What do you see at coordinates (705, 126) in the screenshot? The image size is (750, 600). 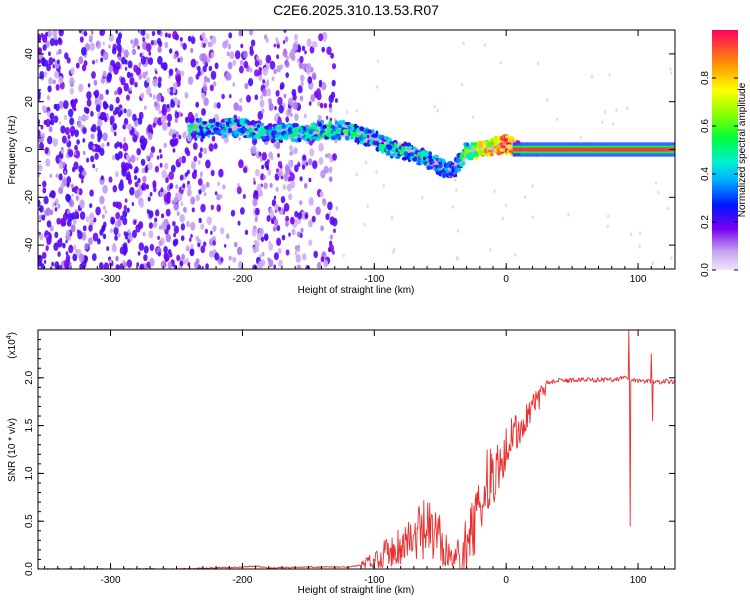 I see `colorbar-tick-label: 0.6` at bounding box center [705, 126].